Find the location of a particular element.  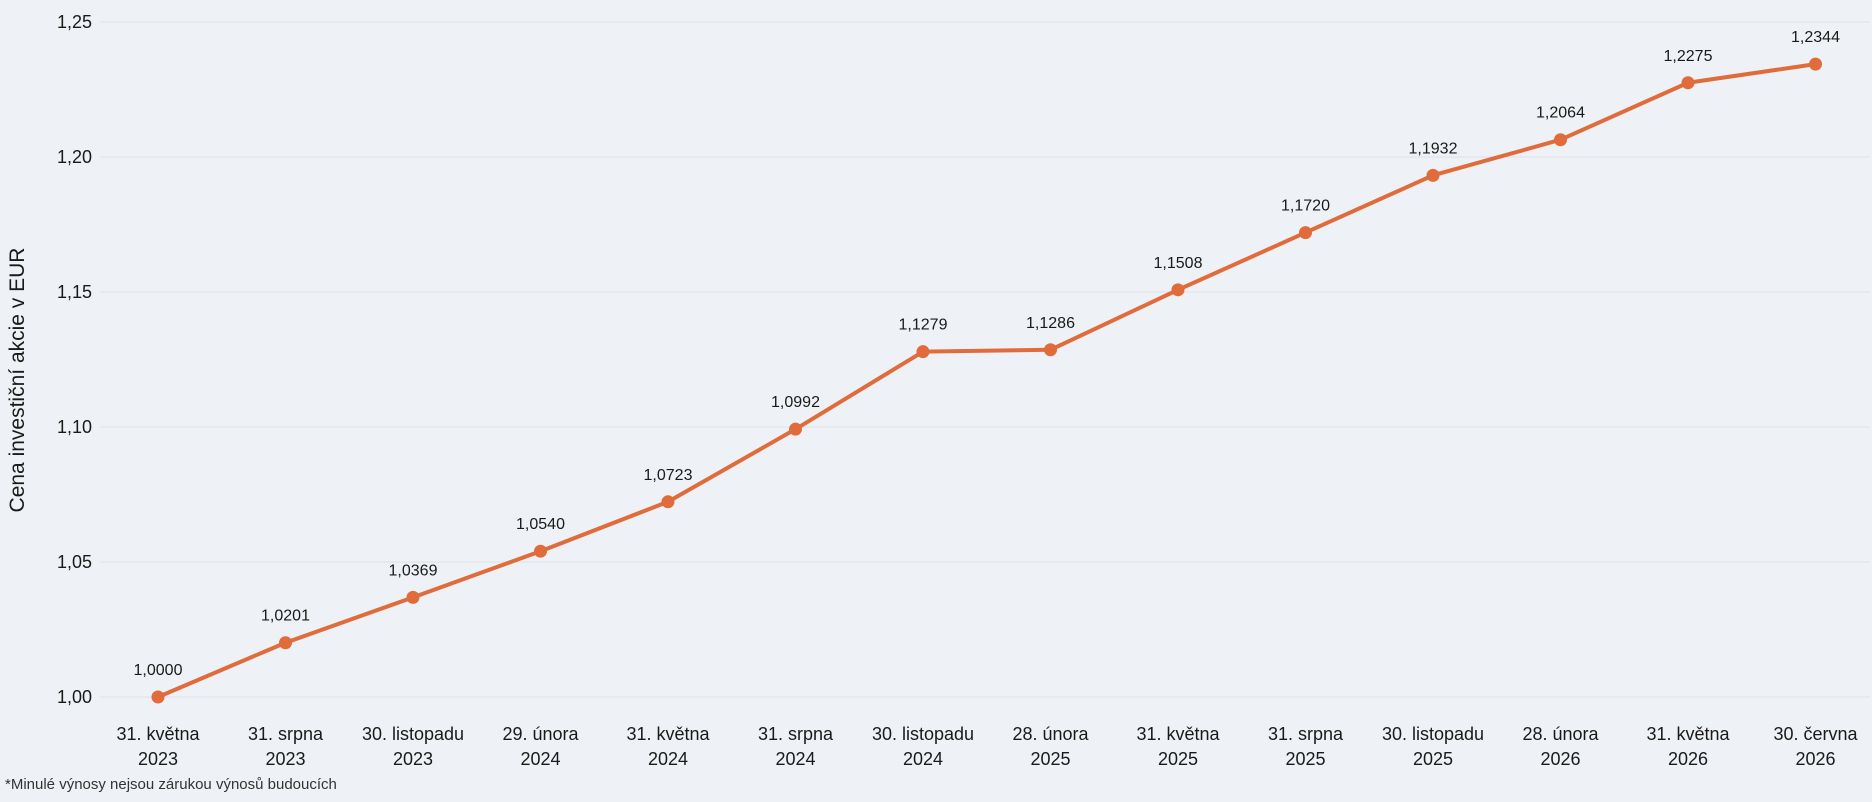

y-tick-label: 1,05 is located at coordinates (74, 562).